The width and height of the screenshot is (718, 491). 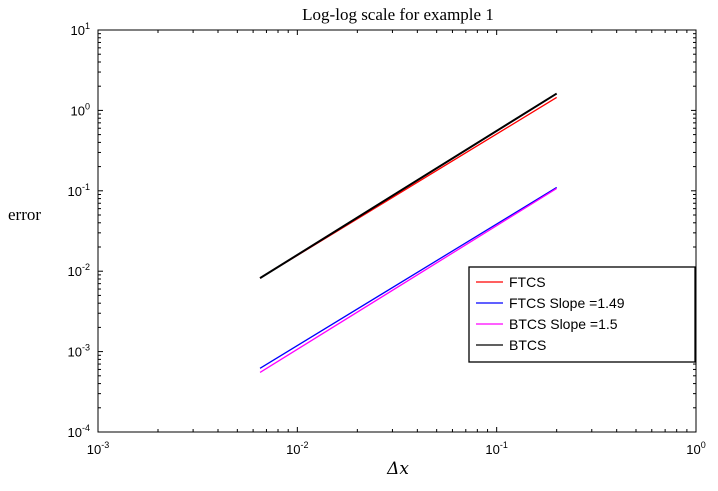 What do you see at coordinates (563, 324) in the screenshot?
I see `legend-label: BTCS Slope =1.5` at bounding box center [563, 324].